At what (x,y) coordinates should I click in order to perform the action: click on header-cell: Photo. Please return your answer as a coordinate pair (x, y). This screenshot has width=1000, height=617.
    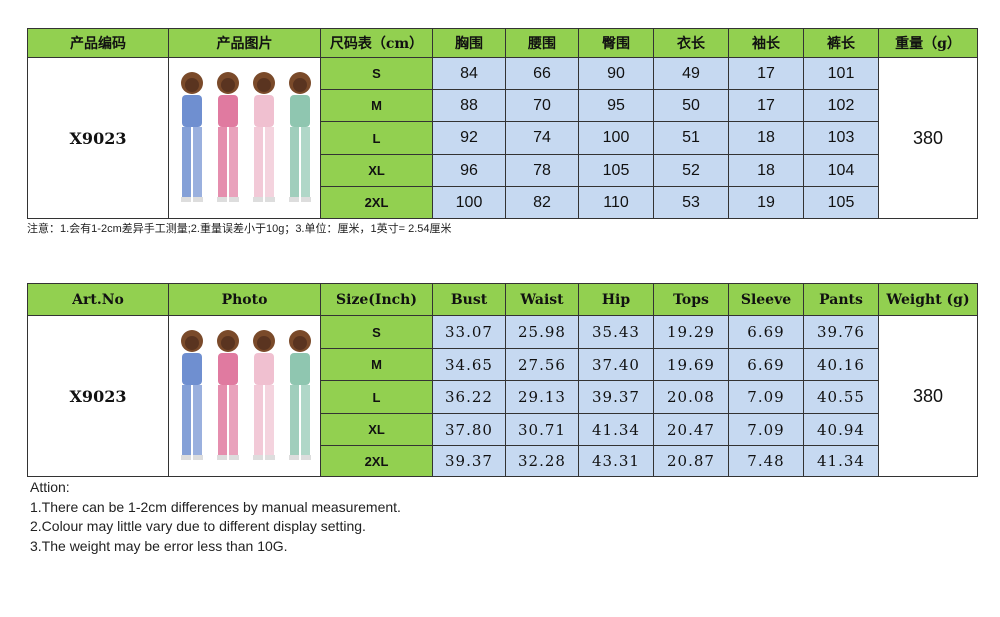
    Looking at the image, I should click on (244, 299).